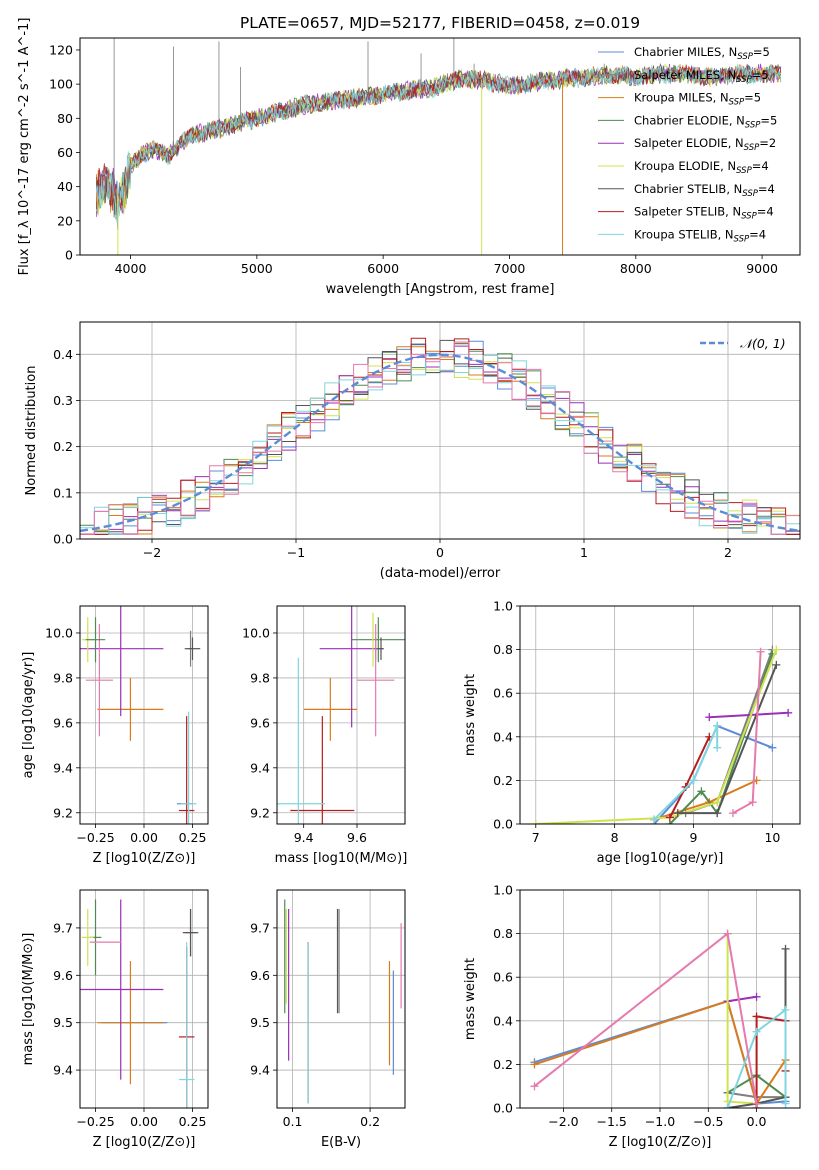 The image size is (819, 1170). What do you see at coordinates (757, 1121) in the screenshot?
I see `x-tick-label: 0.0` at bounding box center [757, 1121].